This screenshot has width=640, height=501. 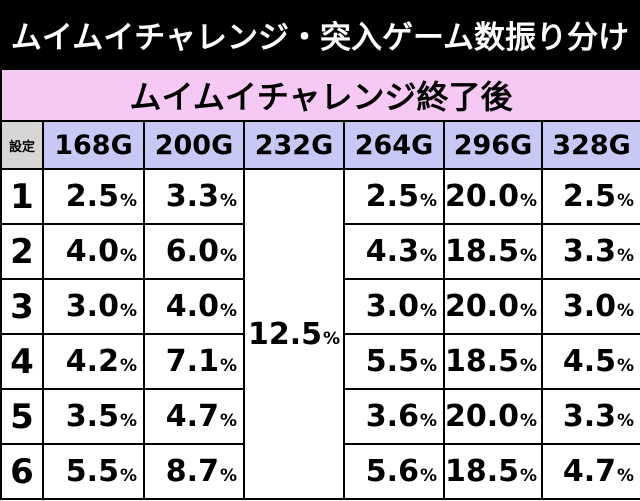 I want to click on table-row: 2 4.0% 6.0% 4.3% 18.5% 3.3%, so click(x=320, y=251).